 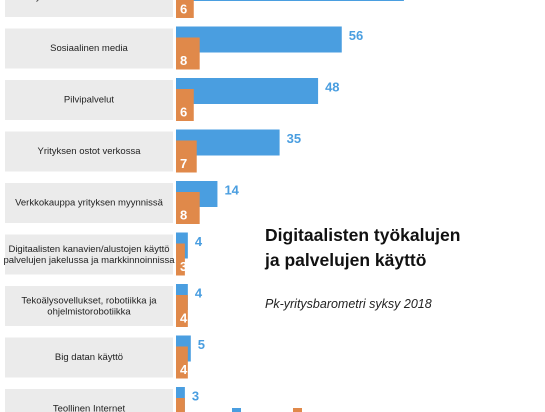 I want to click on chart-subtitle: Pk-yritysbarometri syksy 2018, so click(x=348, y=304).